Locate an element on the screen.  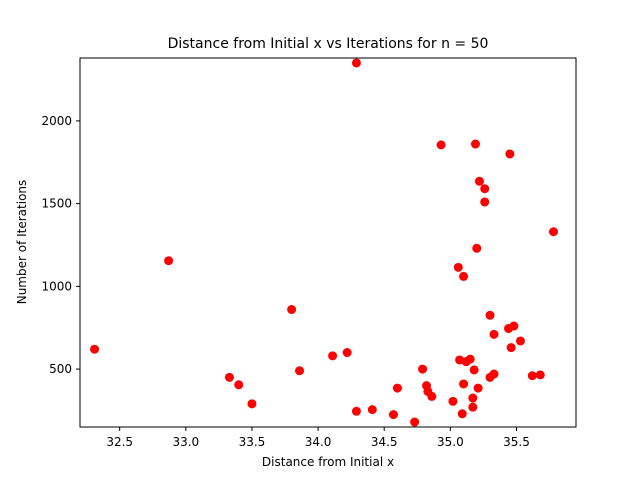
y-tick-label: 500 is located at coordinates (60, 369).